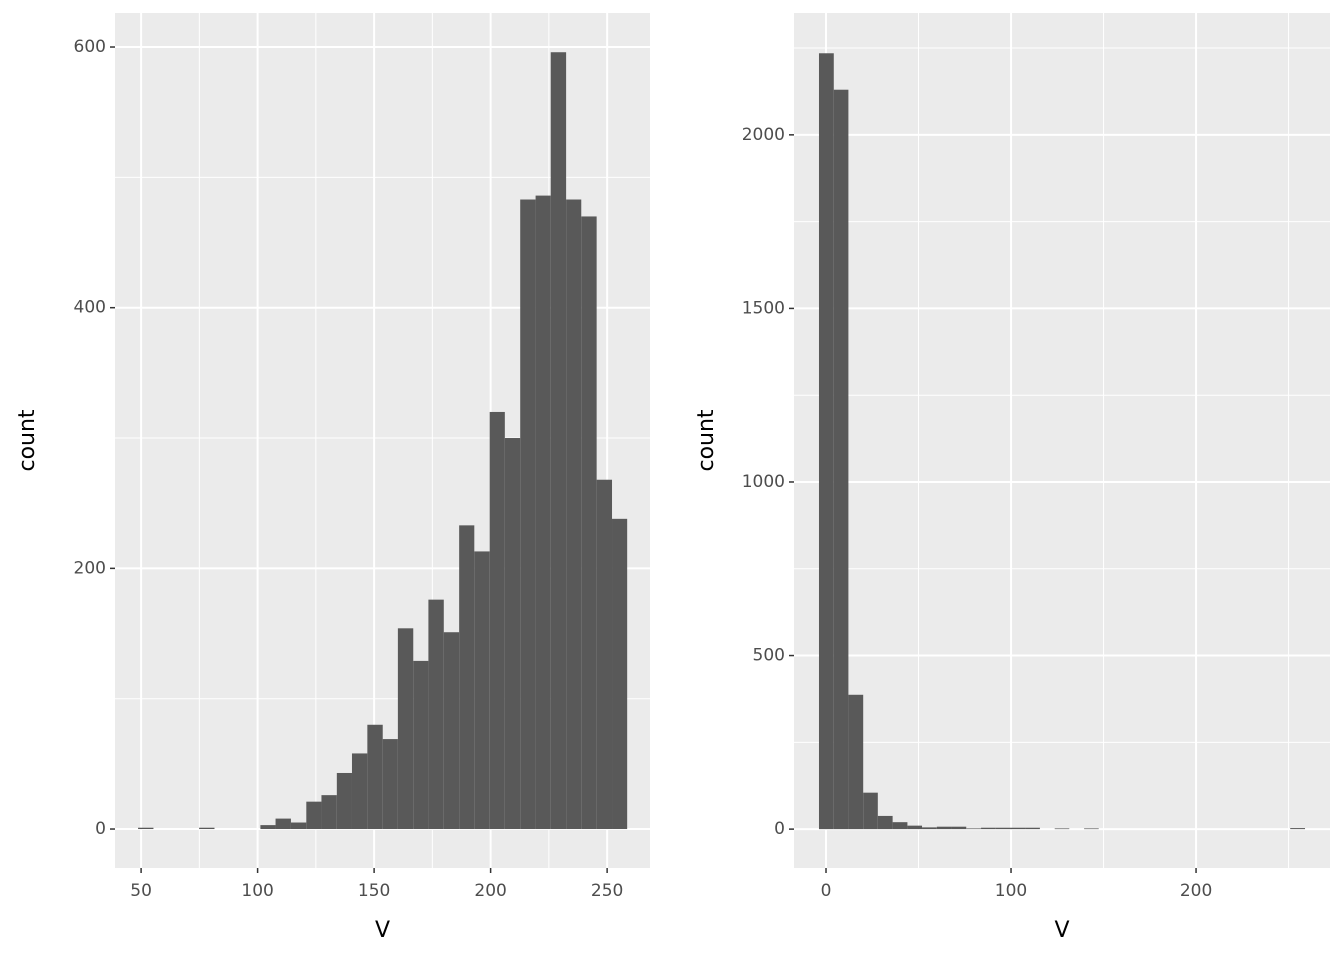 This screenshot has width=1344, height=960. I want to click on x-tick-label: 250, so click(607, 891).